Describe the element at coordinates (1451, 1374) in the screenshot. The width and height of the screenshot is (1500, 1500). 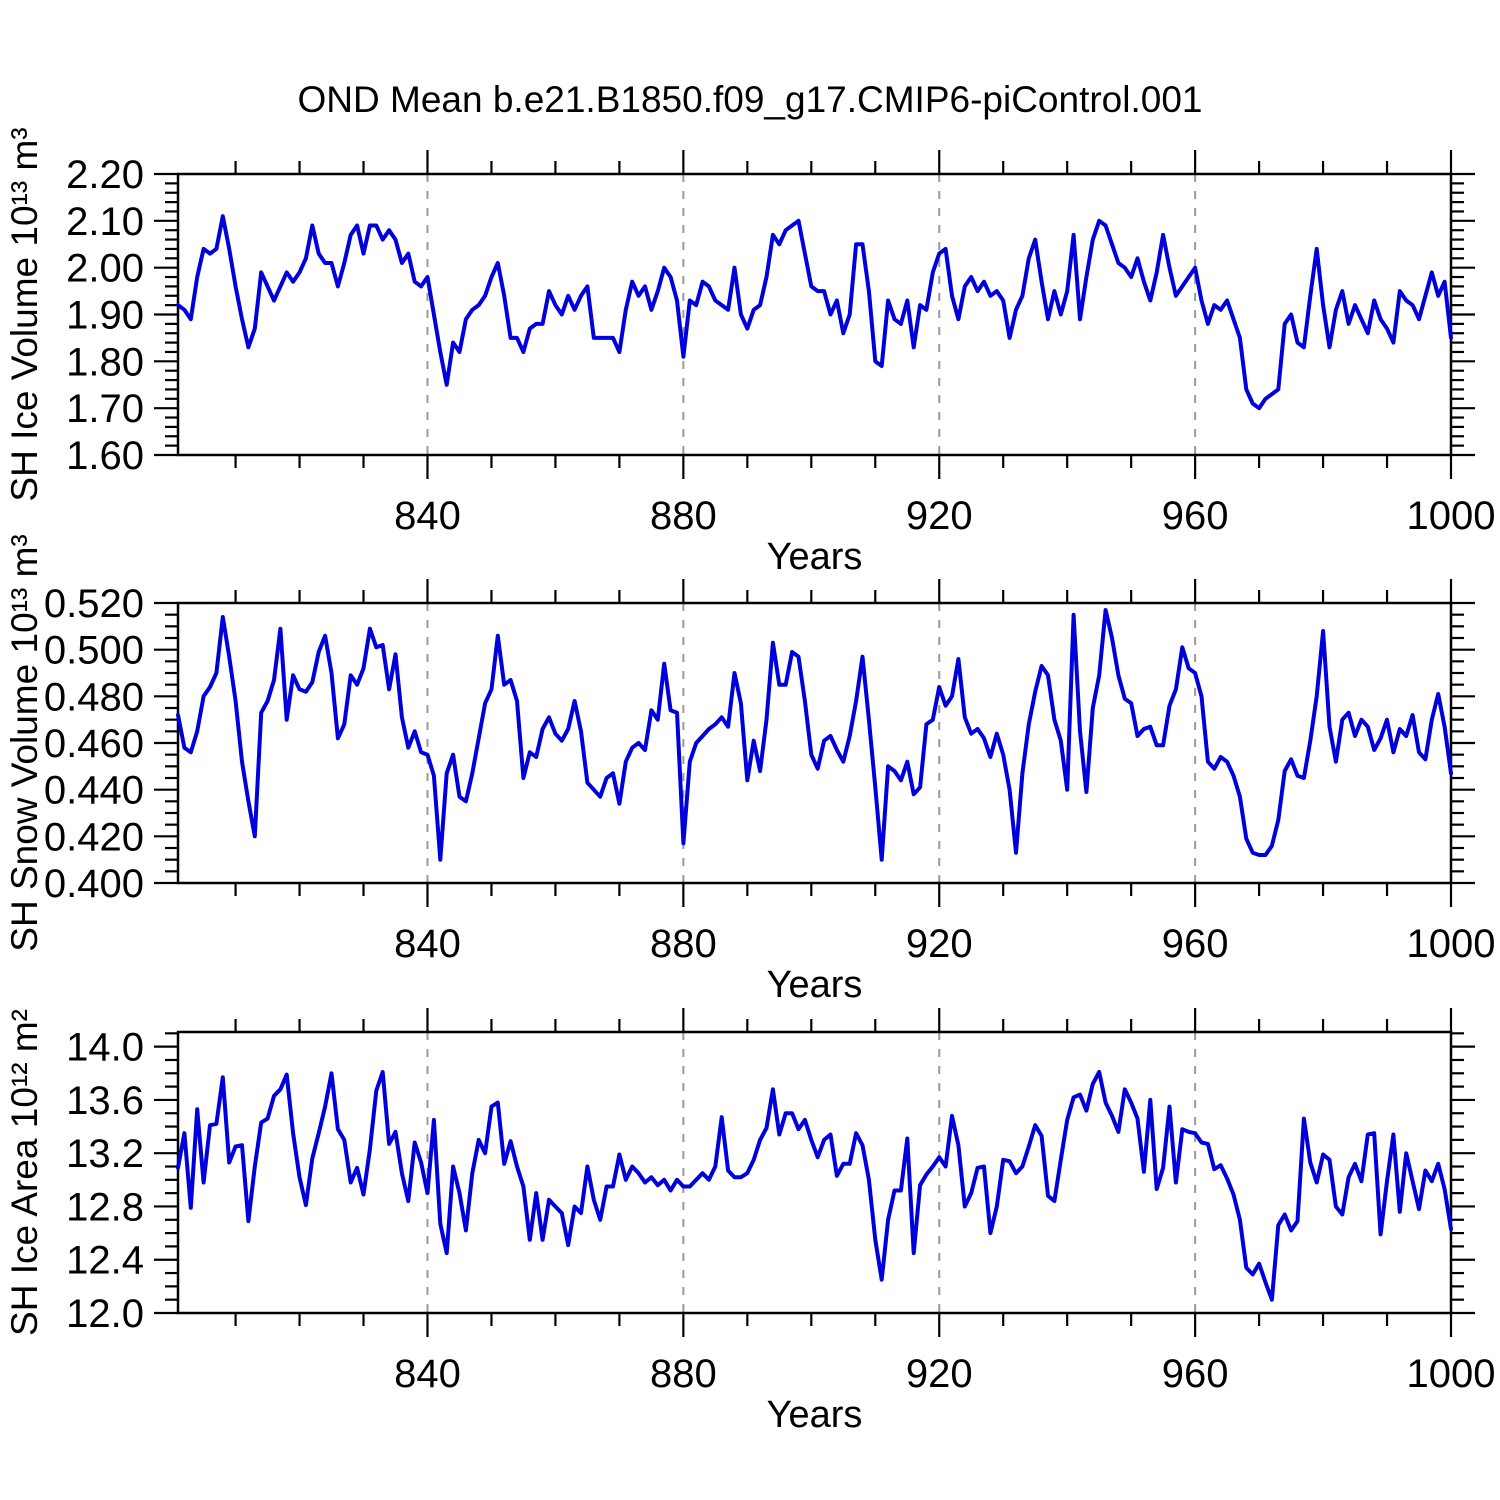
I see `panel-3-x-tick-label: 1000` at that location.